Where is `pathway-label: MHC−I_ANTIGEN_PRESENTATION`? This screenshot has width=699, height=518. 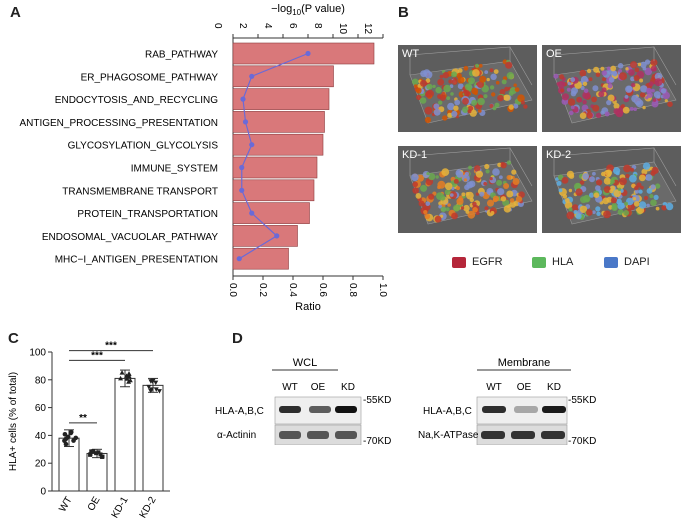 pathway-label: MHC−I_ANTIGEN_PRESENTATION is located at coordinates (136, 260).